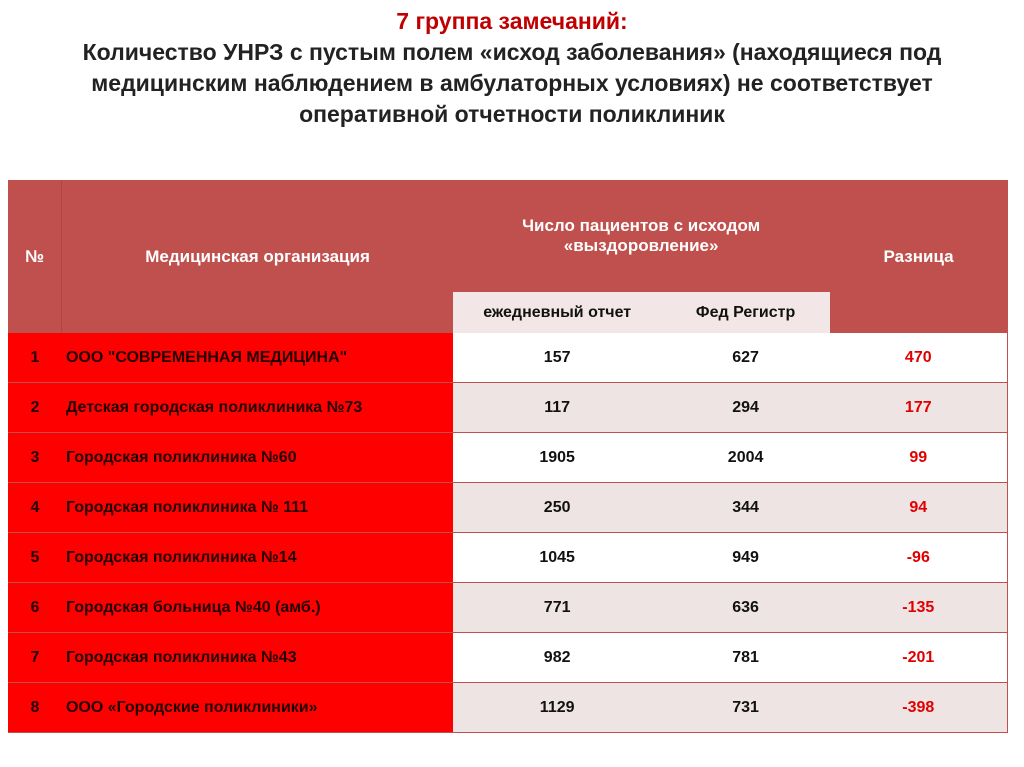 The height and width of the screenshot is (767, 1024). I want to click on row-fed: 627, so click(745, 358).